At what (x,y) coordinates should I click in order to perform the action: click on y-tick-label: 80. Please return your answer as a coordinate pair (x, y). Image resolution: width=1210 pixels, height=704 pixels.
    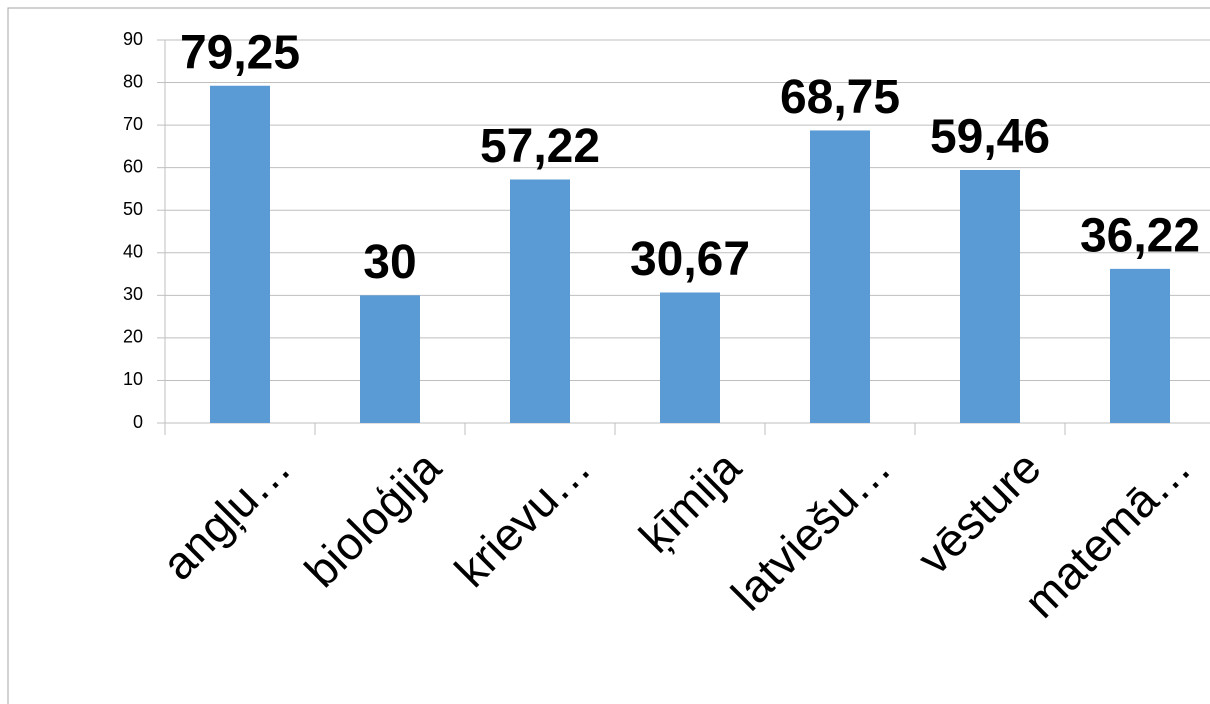
    Looking at the image, I should click on (133, 81).